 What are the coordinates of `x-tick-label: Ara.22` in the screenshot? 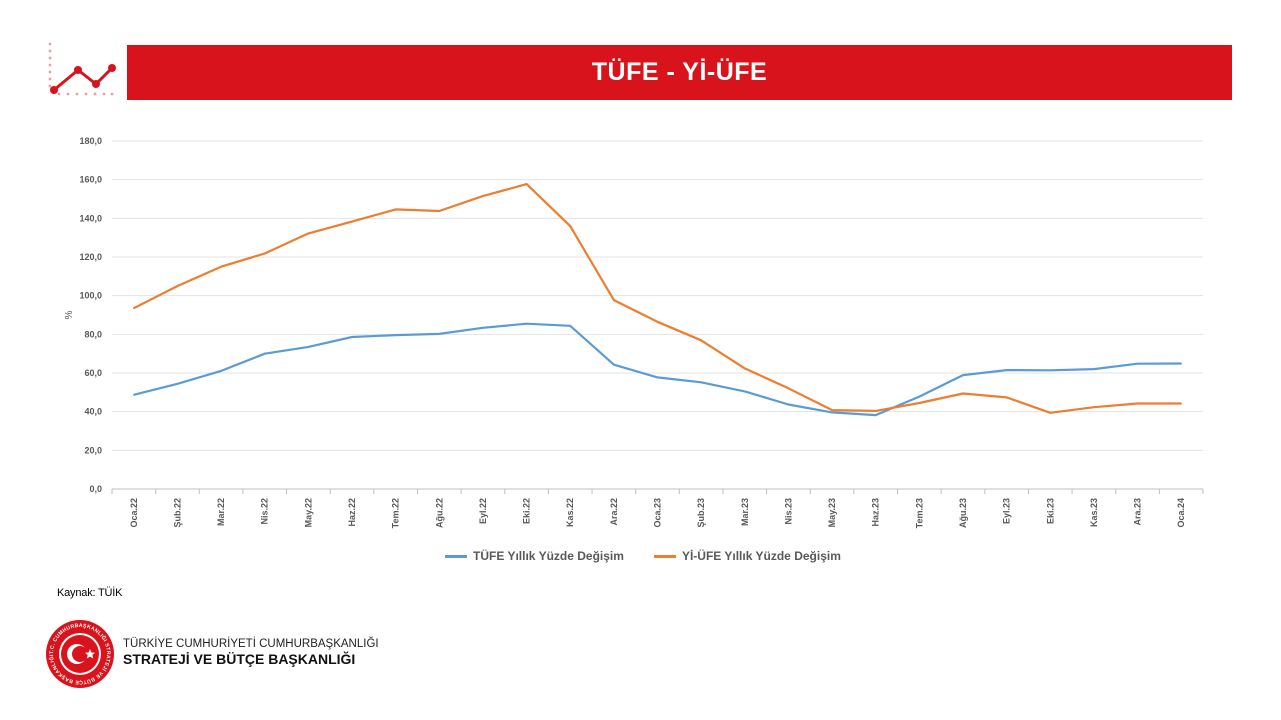 It's located at (614, 512).